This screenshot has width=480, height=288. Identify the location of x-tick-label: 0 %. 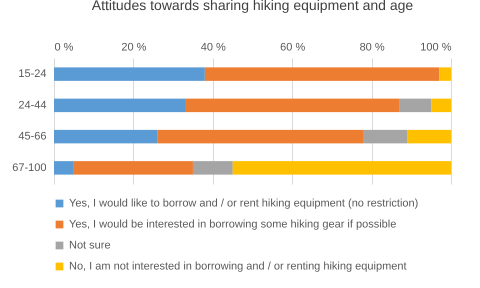
(64, 48).